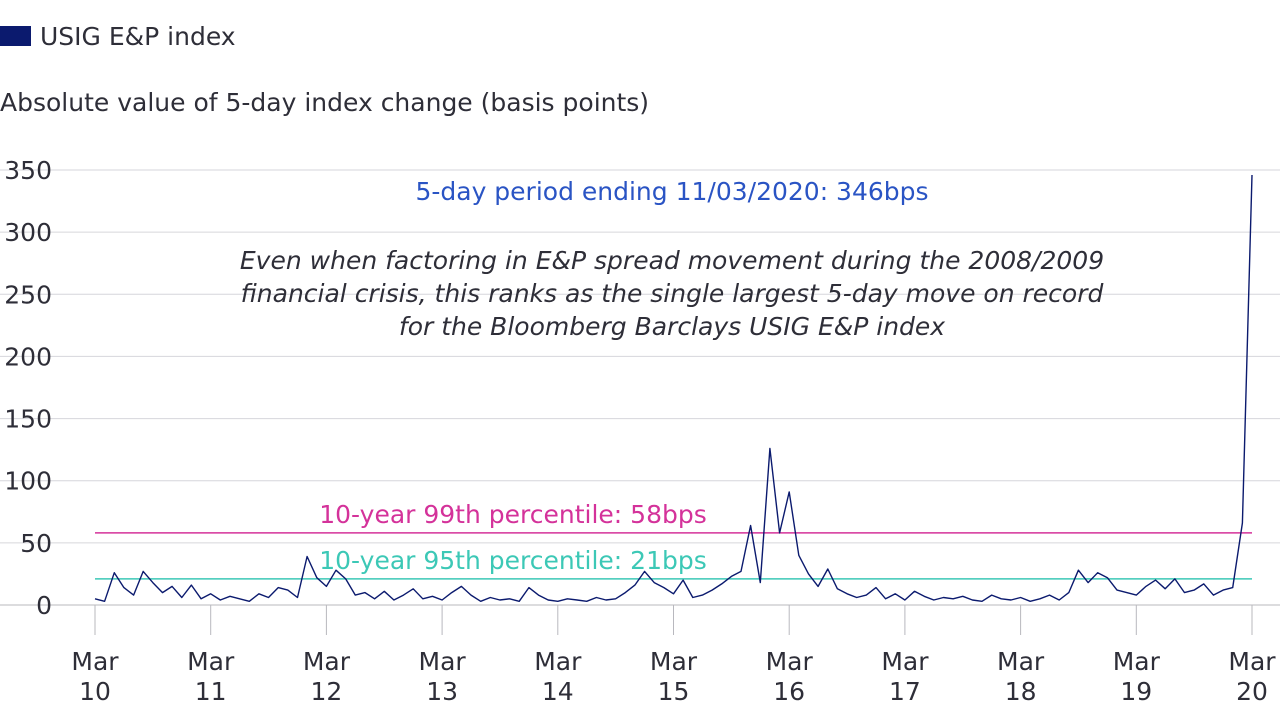 This screenshot has height=720, width=1280. I want to click on peak-annotation: 5-day period ending 11/03/2020: 346bps, so click(671, 191).